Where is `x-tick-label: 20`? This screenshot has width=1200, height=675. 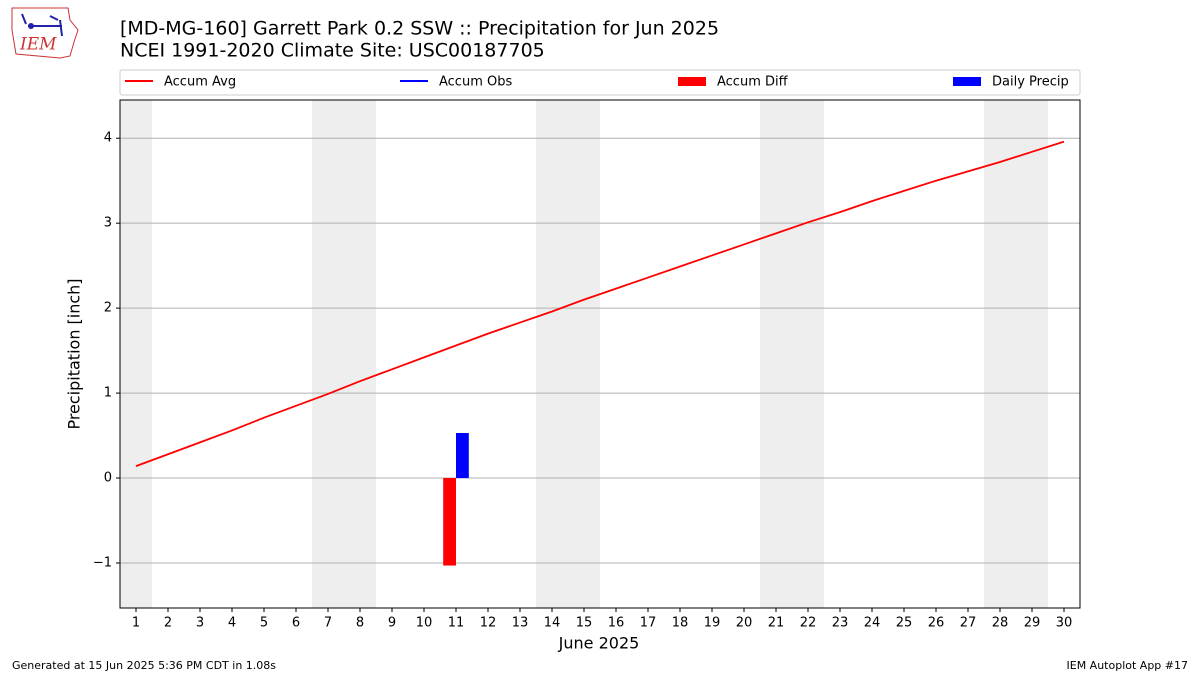
x-tick-label: 20 is located at coordinates (744, 623).